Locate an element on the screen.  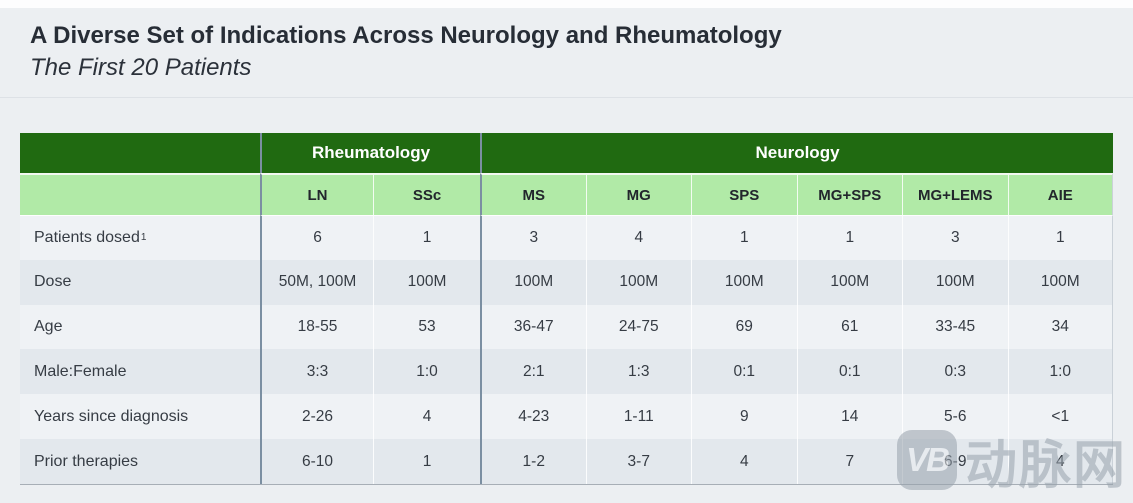
row-label: Age is located at coordinates (140, 327).